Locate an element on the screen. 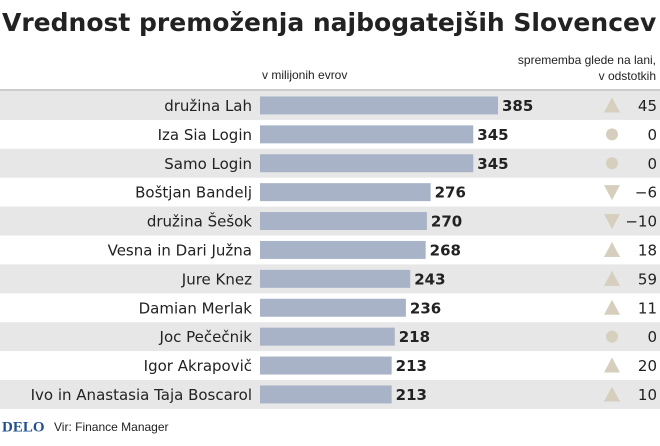  logo: DELO is located at coordinates (23, 427).